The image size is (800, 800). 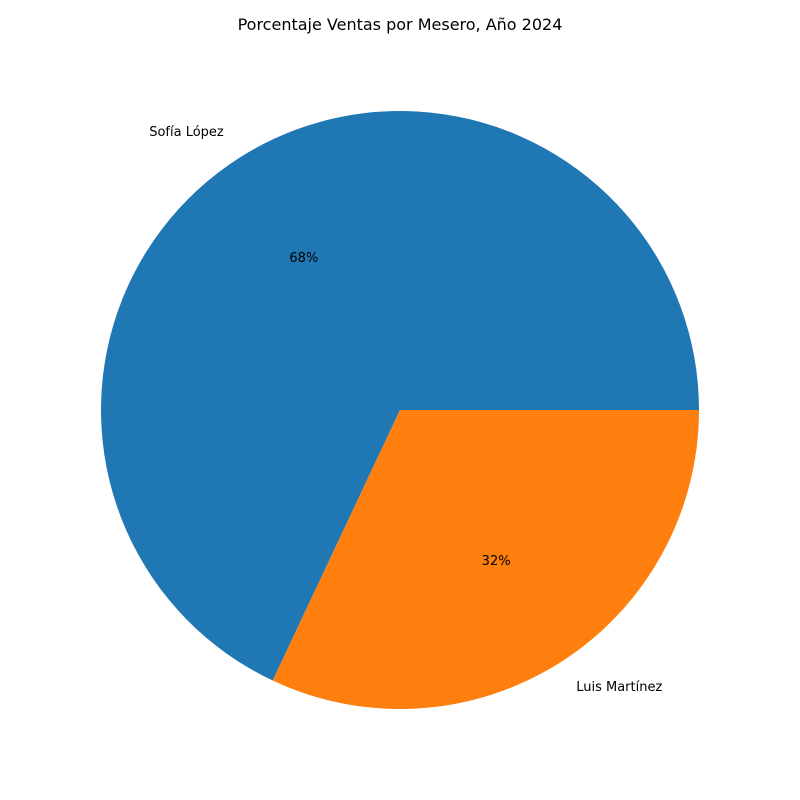 I want to click on pct-label-luis-martinez: 32%, so click(x=496, y=561).